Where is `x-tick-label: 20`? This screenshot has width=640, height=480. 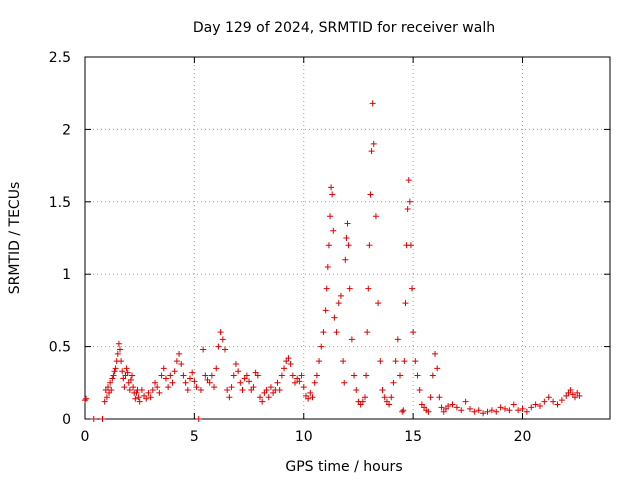
x-tick-label: 20 is located at coordinates (523, 437).